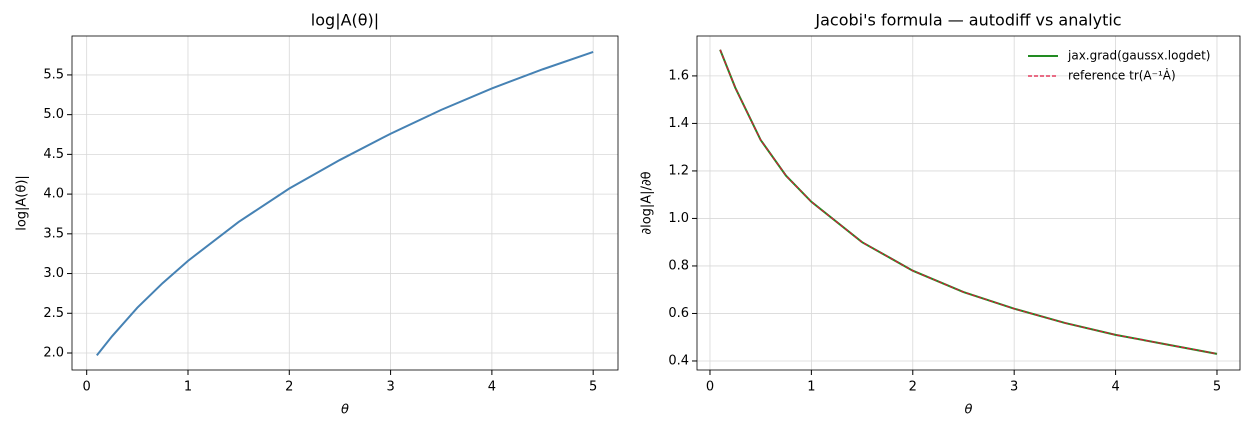  Describe the element at coordinates (53, 233) in the screenshot. I see `y-tick-label: 3.5` at that location.